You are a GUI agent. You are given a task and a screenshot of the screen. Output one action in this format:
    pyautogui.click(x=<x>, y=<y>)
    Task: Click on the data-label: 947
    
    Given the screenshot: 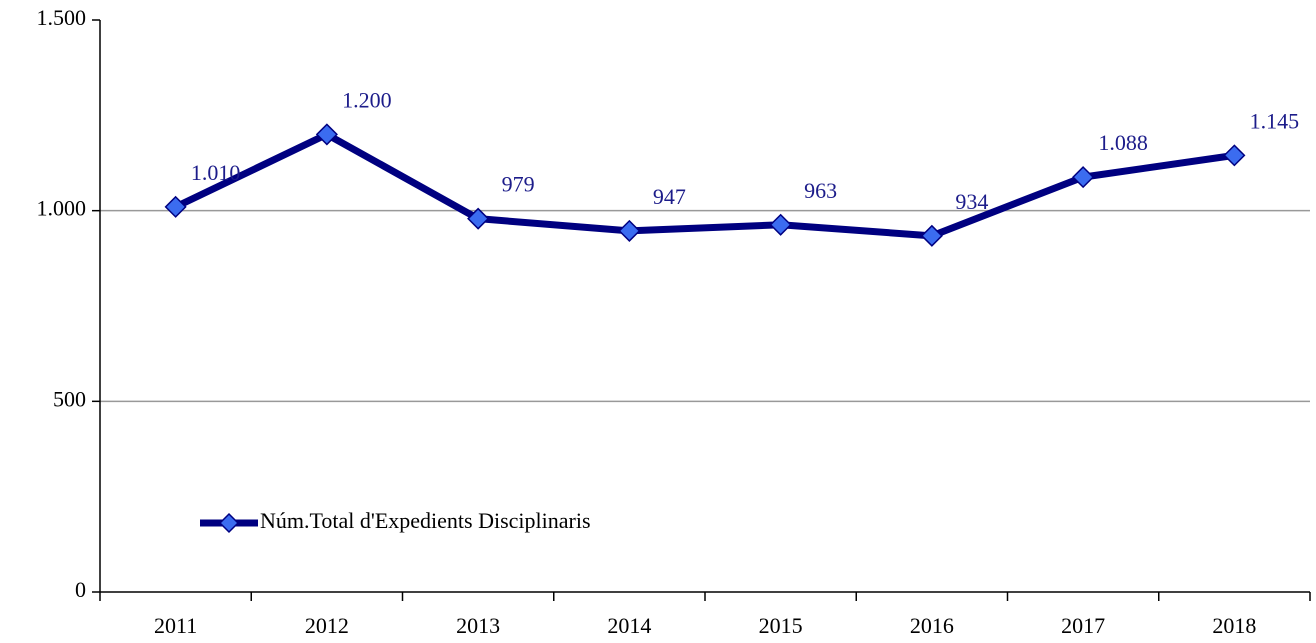 What is the action you would take?
    pyautogui.click(x=669, y=196)
    